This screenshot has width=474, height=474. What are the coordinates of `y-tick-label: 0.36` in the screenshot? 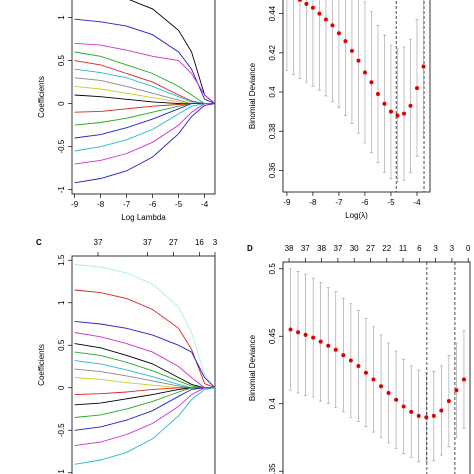 It's located at (272, 170).